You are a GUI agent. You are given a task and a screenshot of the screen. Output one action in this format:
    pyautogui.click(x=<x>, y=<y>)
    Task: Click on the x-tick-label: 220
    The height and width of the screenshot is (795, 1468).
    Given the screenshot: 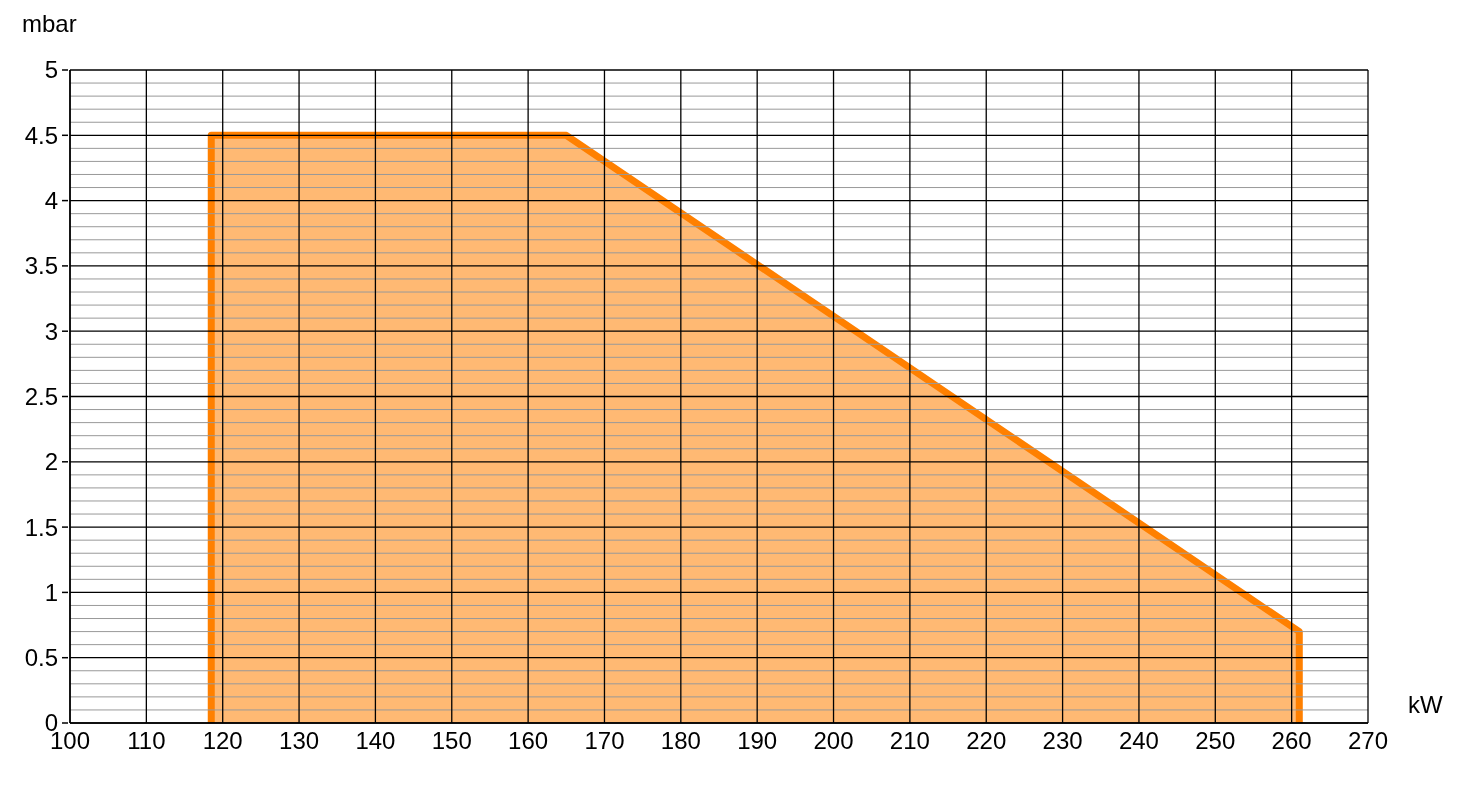 What is the action you would take?
    pyautogui.click(x=986, y=740)
    